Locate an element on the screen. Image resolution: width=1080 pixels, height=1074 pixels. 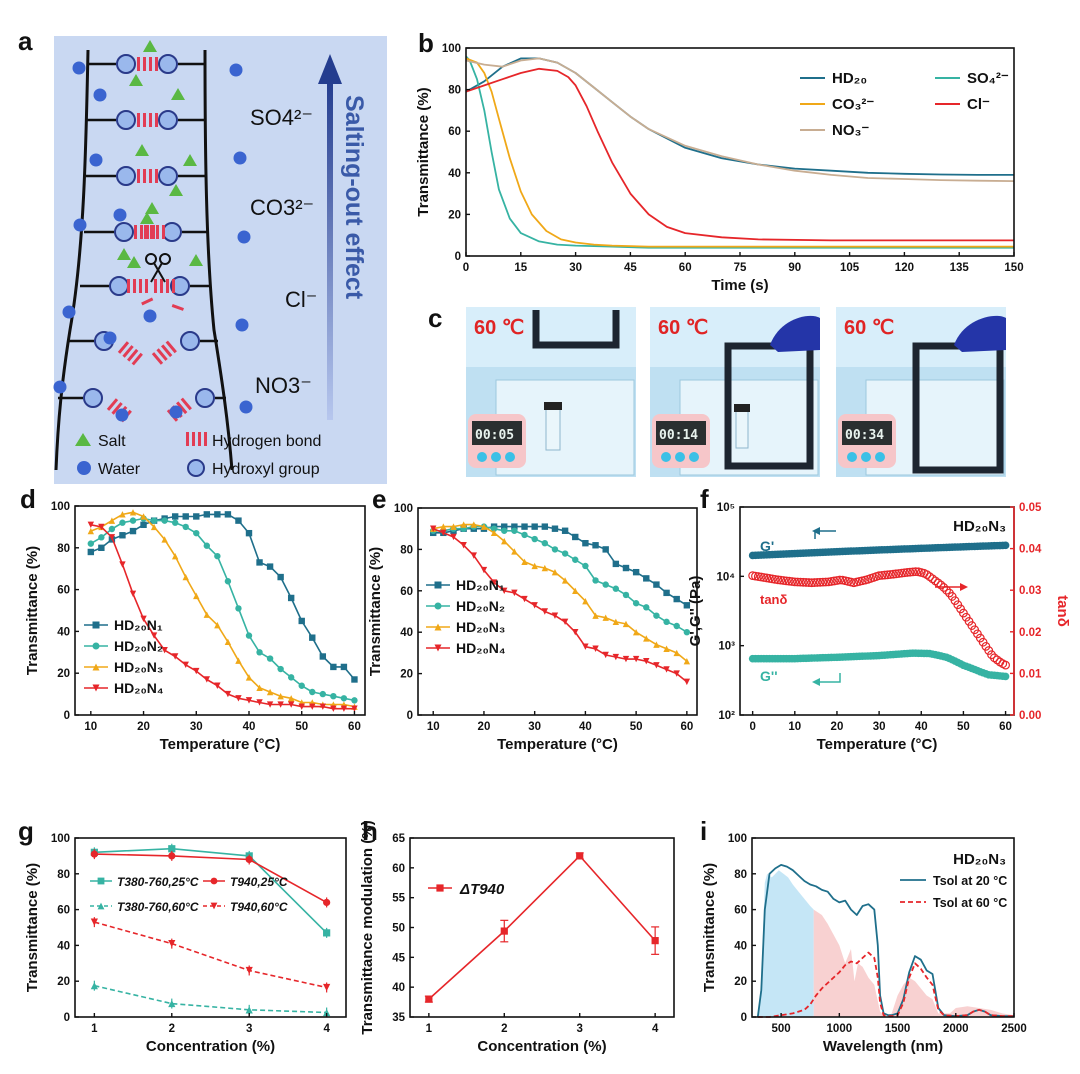
visible-spectrum-area is located at coordinates (785, 943).